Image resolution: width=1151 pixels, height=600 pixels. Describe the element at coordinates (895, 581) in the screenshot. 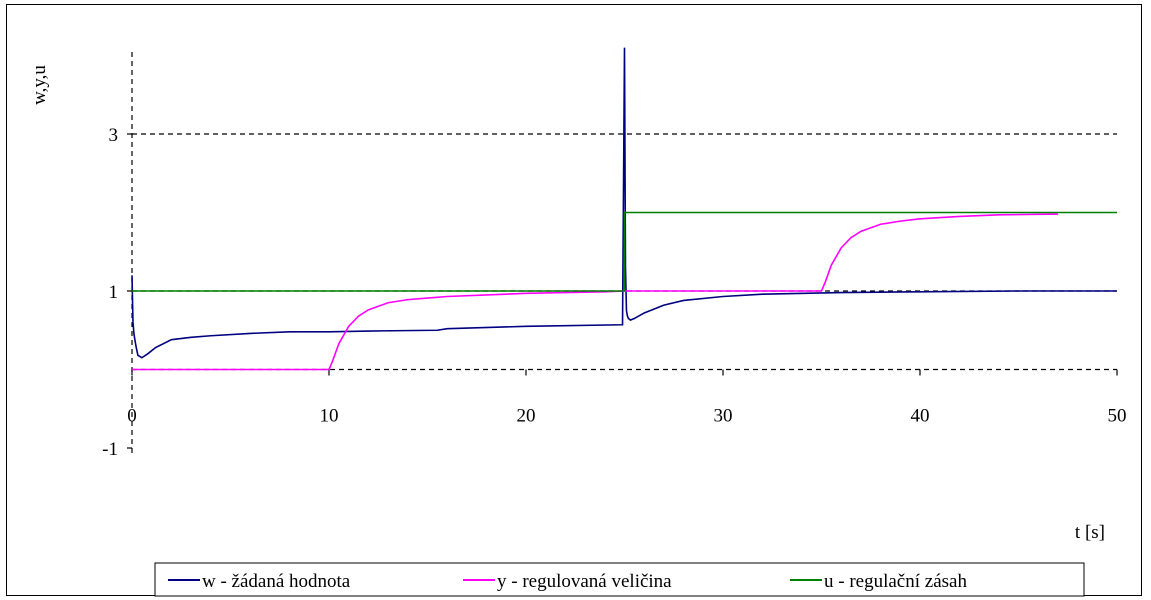

I see `legend-label-3: u - regulační zásah` at that location.